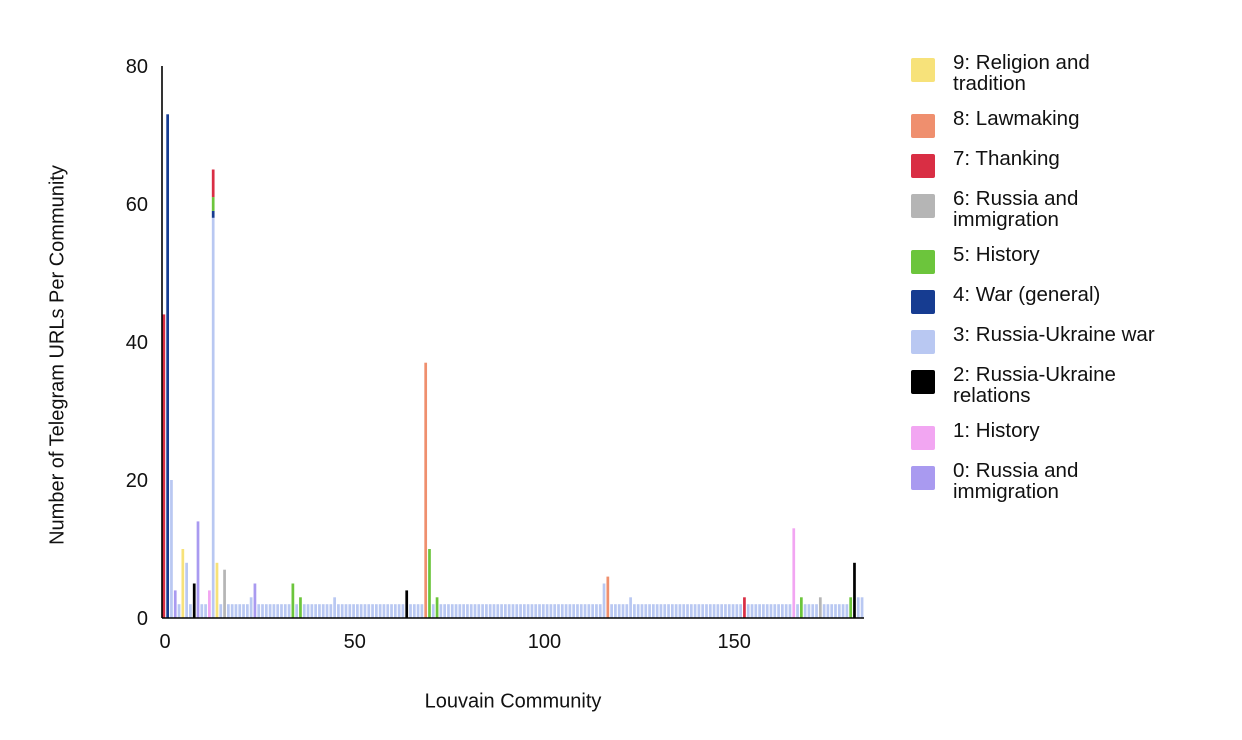 This screenshot has height=740, width=1242. Describe the element at coordinates (1071, 344) in the screenshot. I see `legend-item-topic-3: 3: Russia-Ukraine war` at that location.